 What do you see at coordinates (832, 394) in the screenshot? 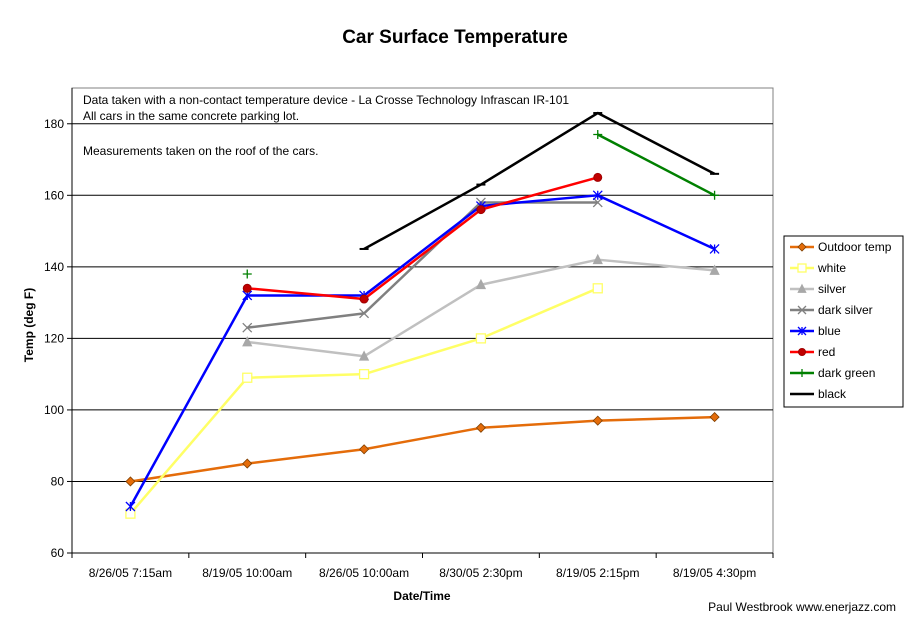
I see `legend-label: black` at bounding box center [832, 394].